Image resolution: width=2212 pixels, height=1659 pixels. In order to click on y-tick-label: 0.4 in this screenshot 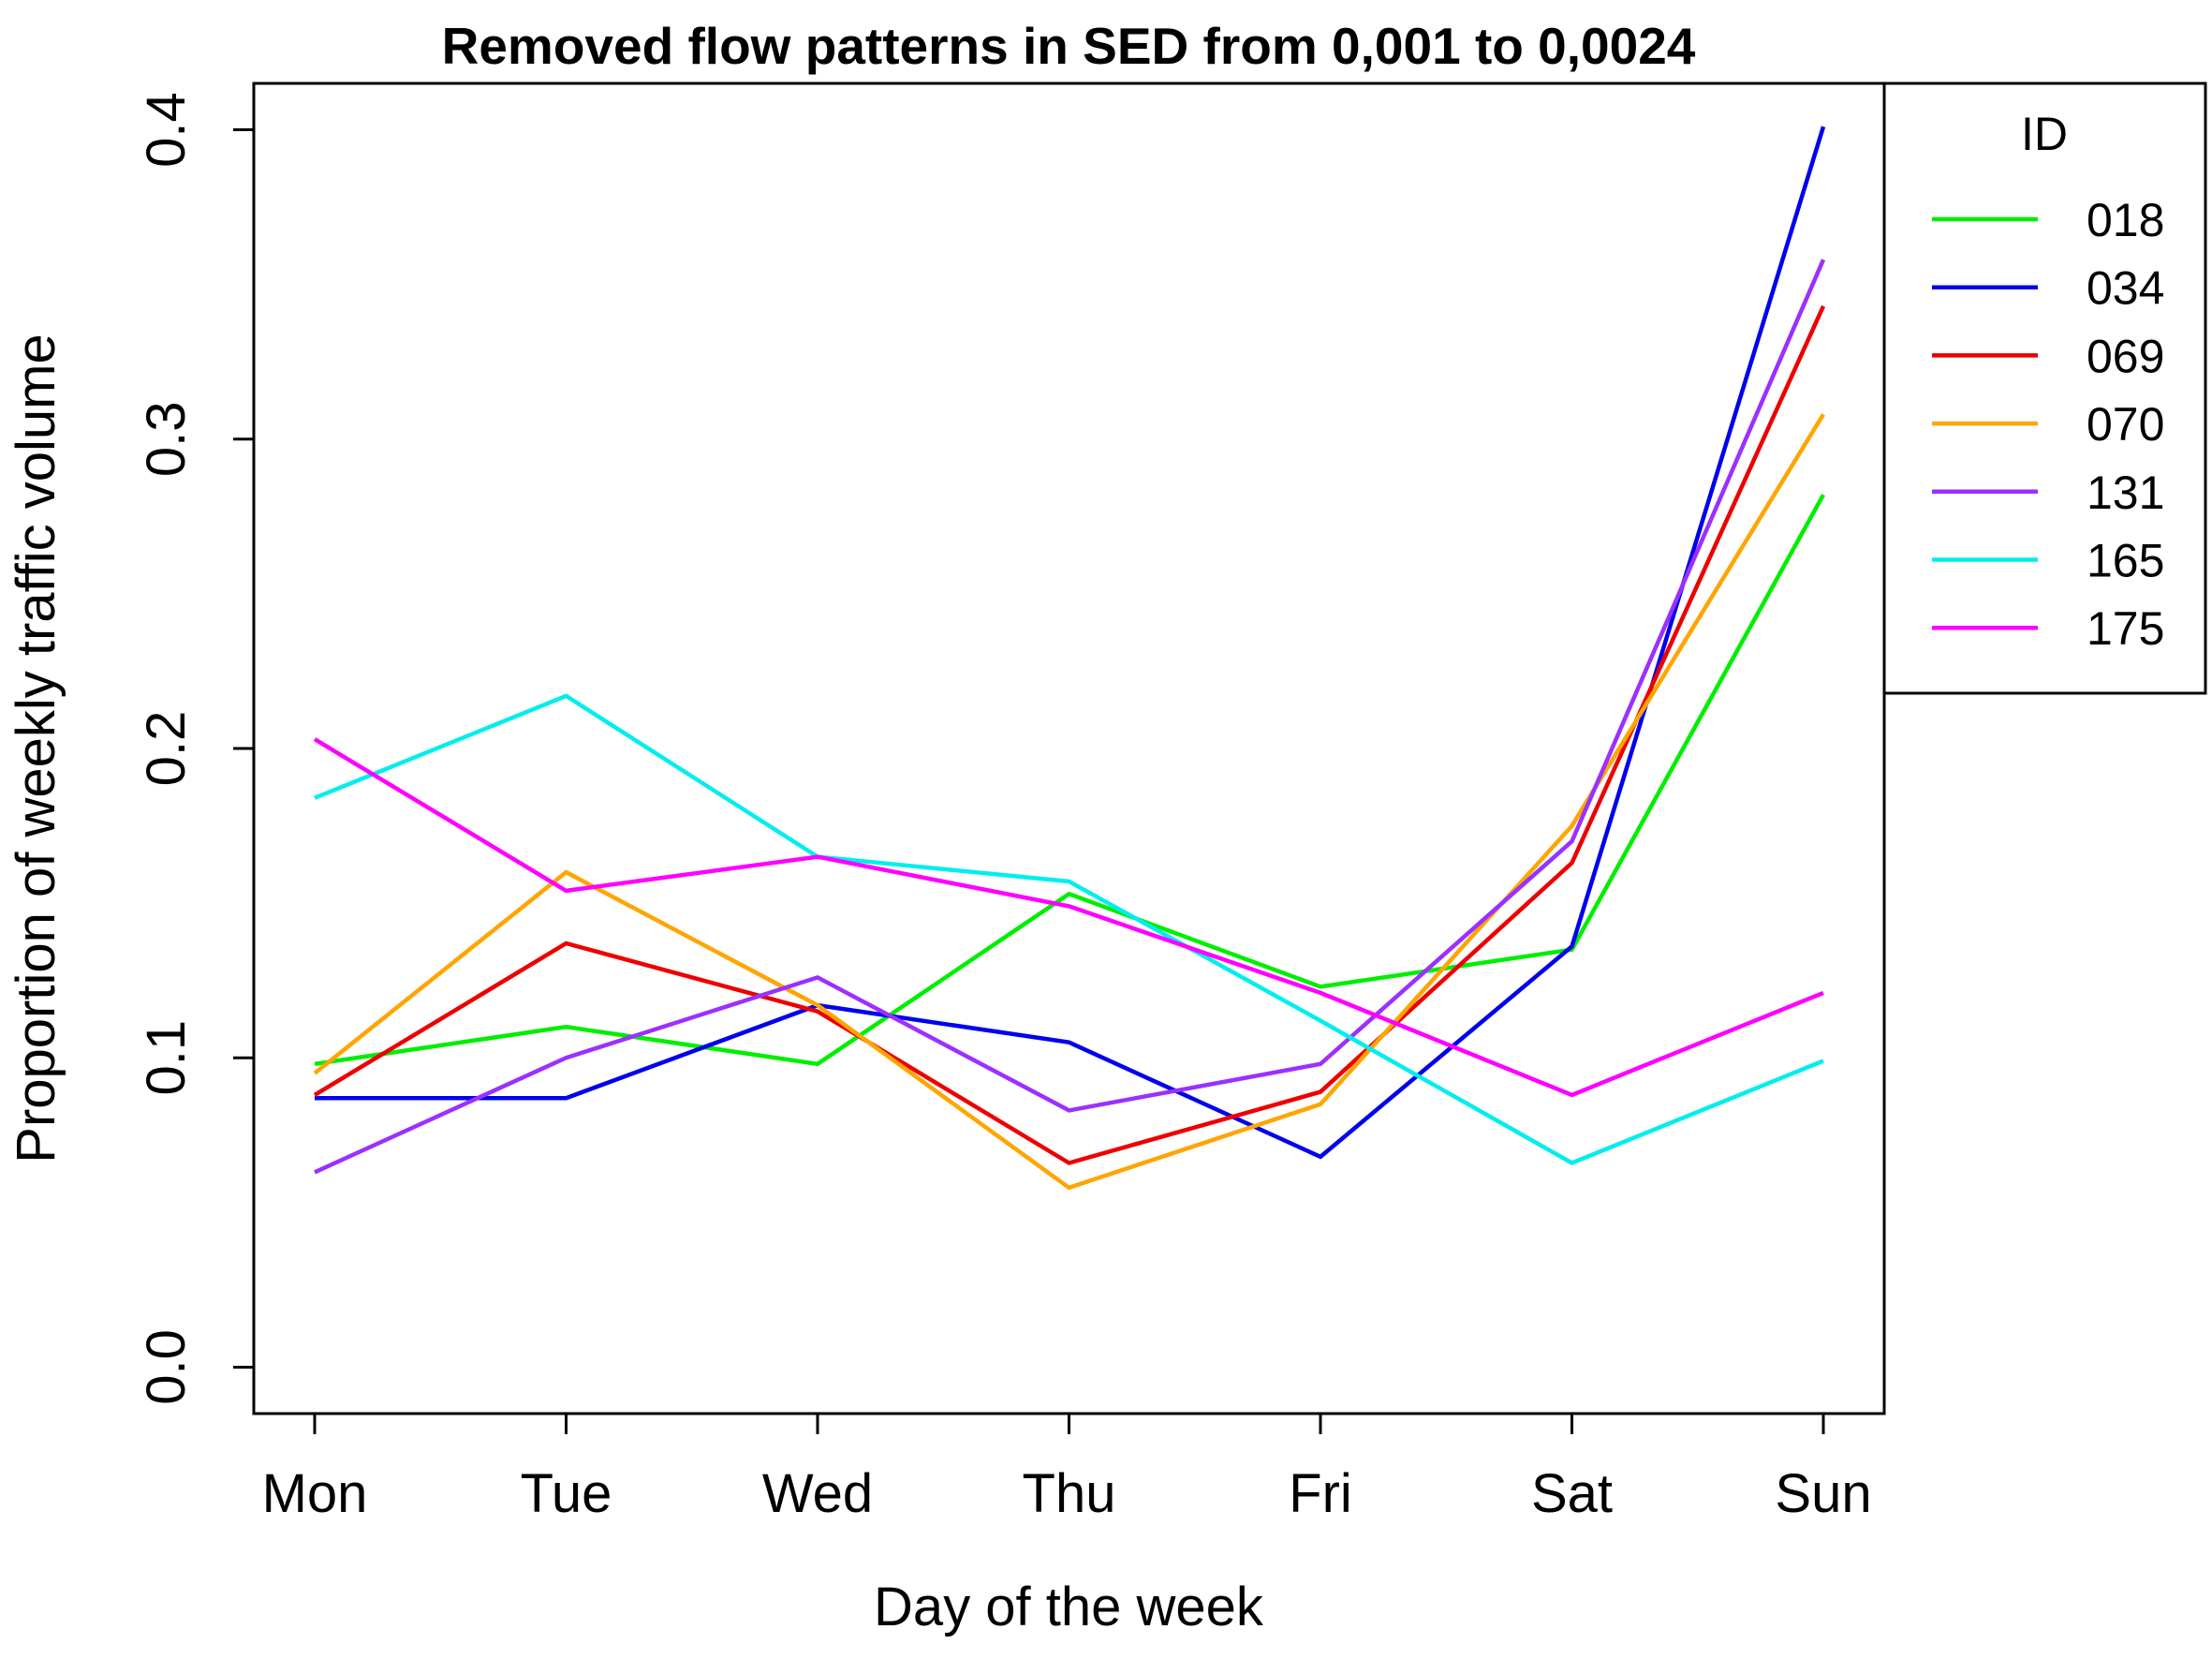, I will do `click(166, 130)`.